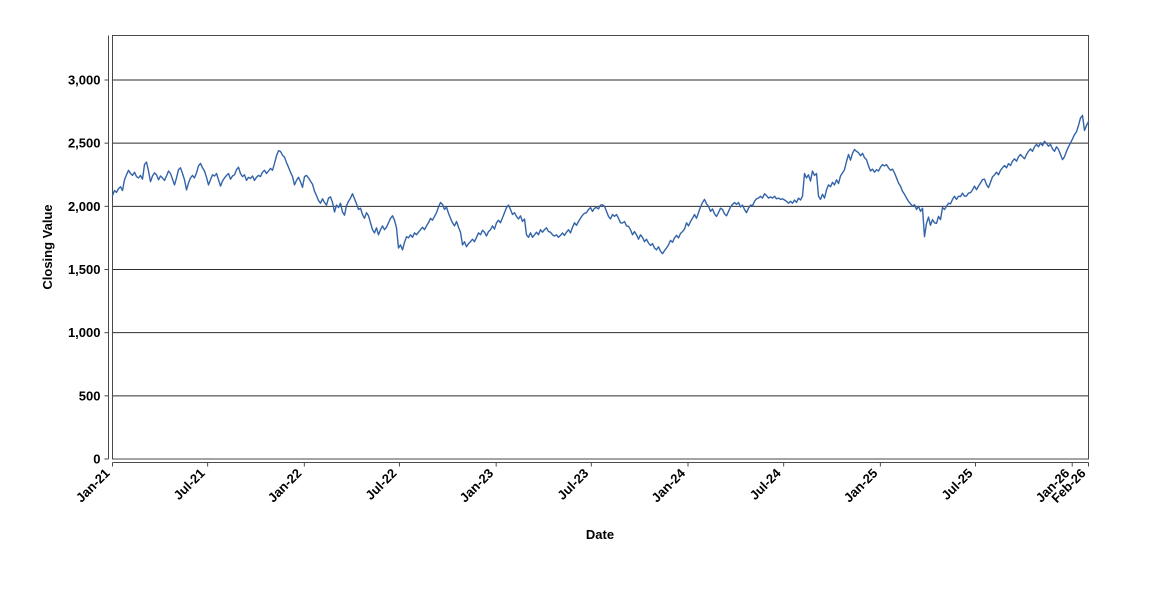 This screenshot has width=1150, height=600. Describe the element at coordinates (84, 143) in the screenshot. I see `y-tick-label: 2,500` at that location.